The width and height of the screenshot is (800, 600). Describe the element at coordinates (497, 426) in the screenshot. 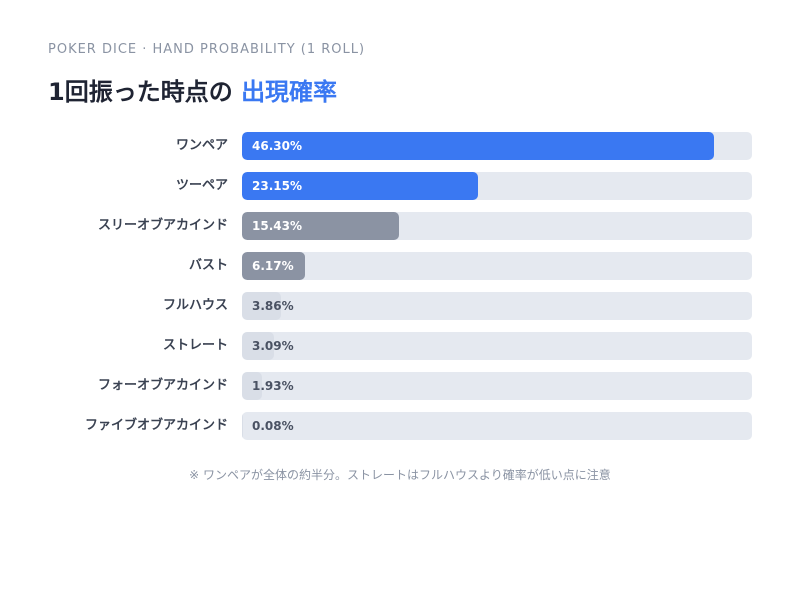

I see `bar-track: 0.08%` at that location.